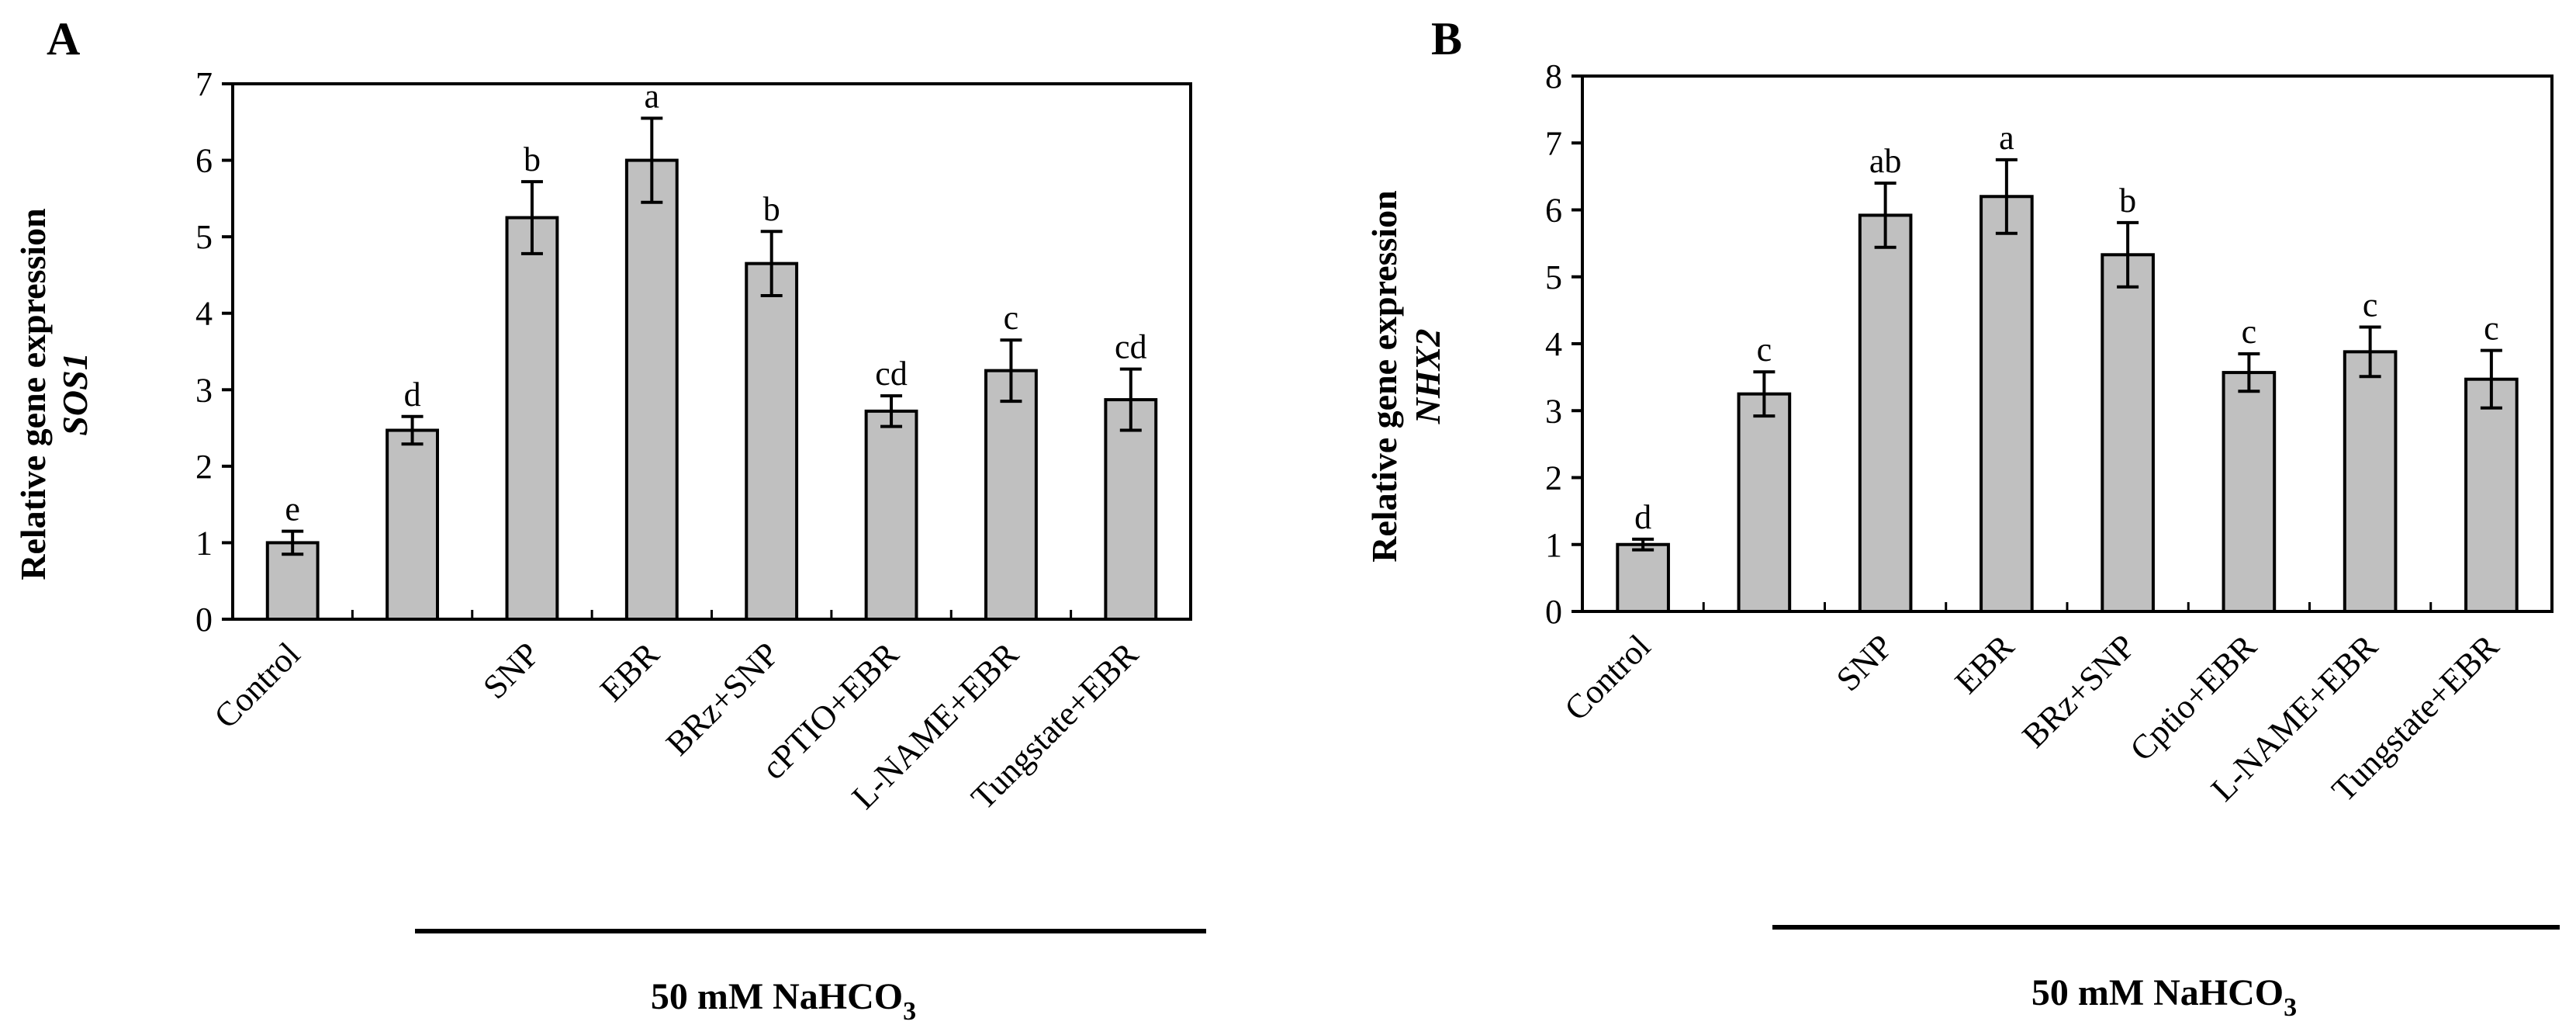  Describe the element at coordinates (1427, 377) in the screenshot. I see `y-axis-gene-label-b: NHX2` at that location.